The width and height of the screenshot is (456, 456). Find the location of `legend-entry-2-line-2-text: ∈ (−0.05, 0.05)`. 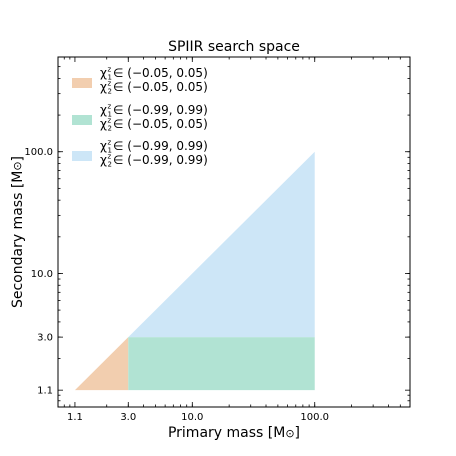

legend-entry-2-line-2-text: ∈ (−0.05, 0.05) is located at coordinates (160, 124).